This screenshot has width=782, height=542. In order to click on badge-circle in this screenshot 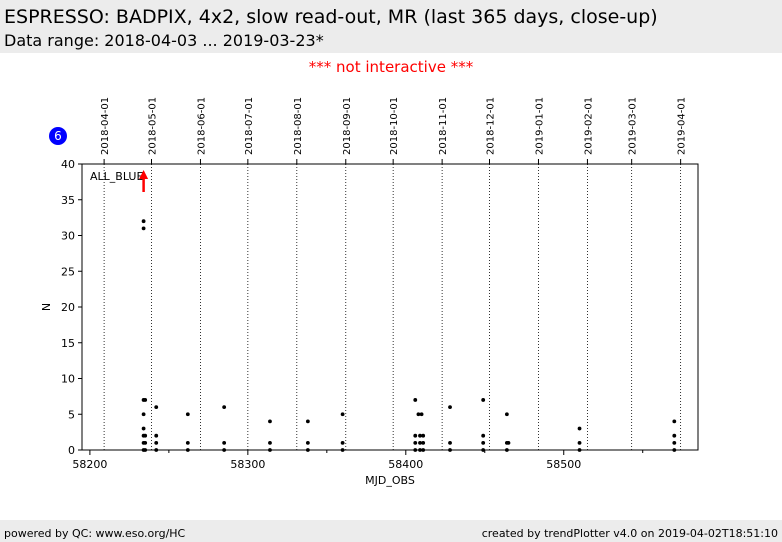, I will do `click(58, 136)`.